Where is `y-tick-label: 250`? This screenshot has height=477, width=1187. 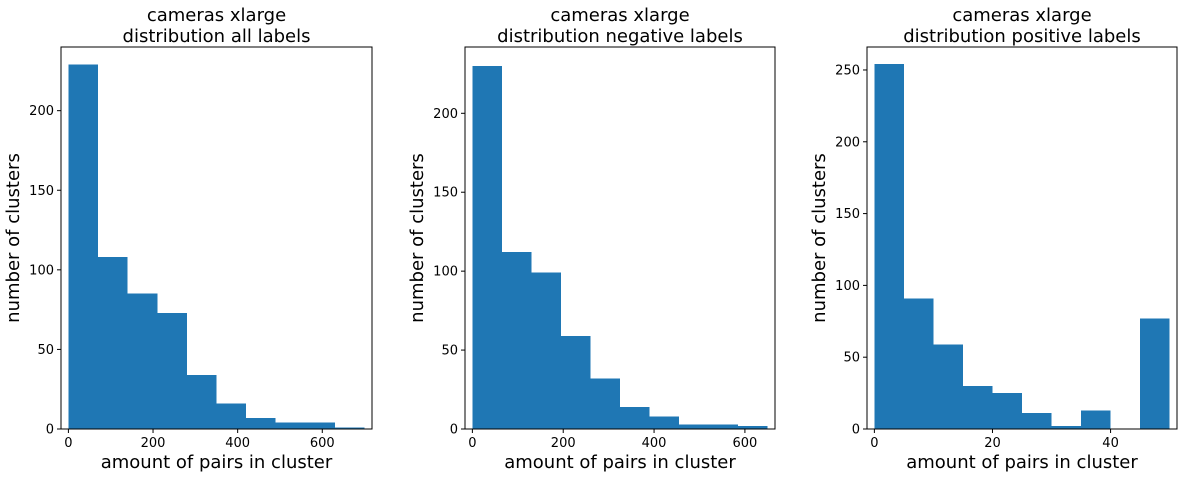 y-tick-label: 250 is located at coordinates (847, 70).